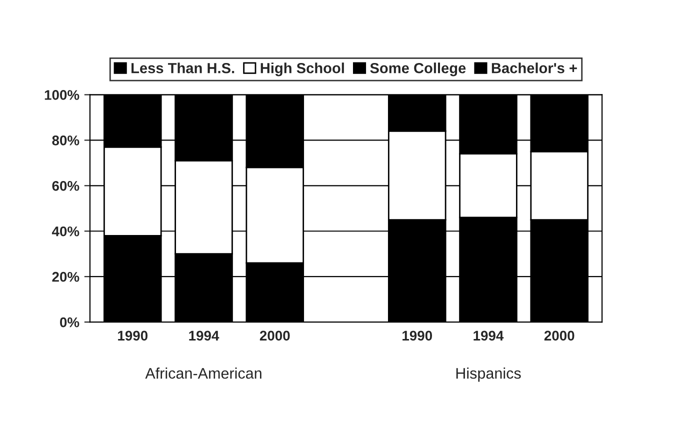 This screenshot has width=692, height=421. I want to click on text: African-American, so click(203, 373).